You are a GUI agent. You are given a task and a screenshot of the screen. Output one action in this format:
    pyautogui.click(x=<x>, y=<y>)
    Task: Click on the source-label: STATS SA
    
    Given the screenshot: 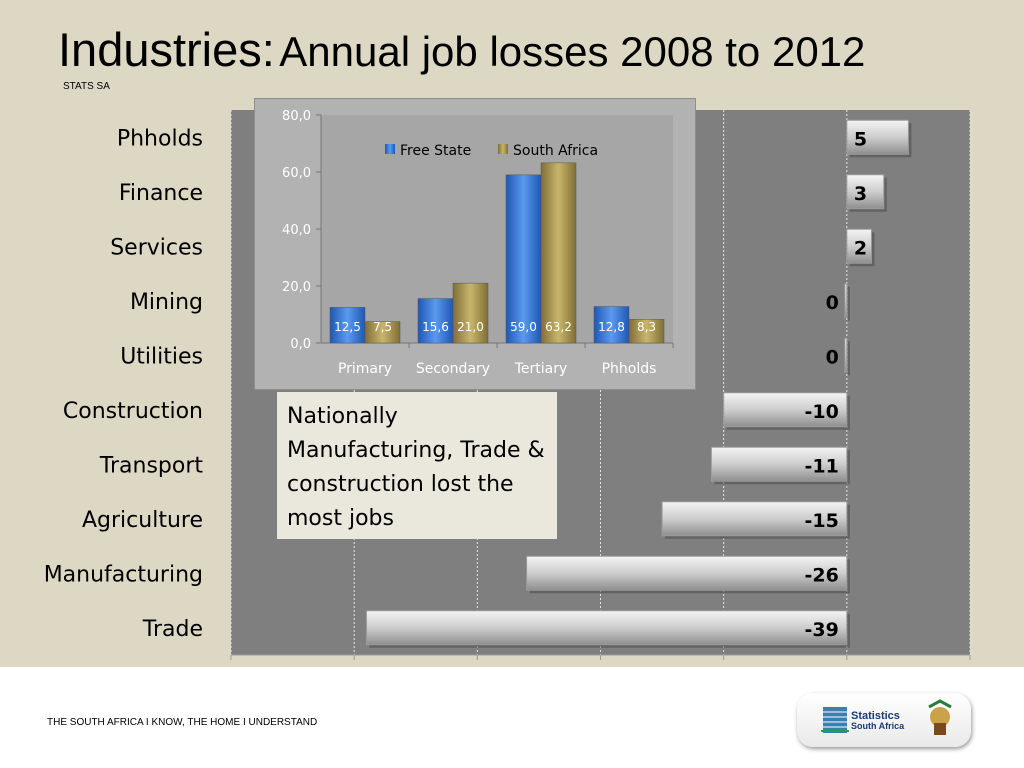 What is the action you would take?
    pyautogui.click(x=86, y=86)
    